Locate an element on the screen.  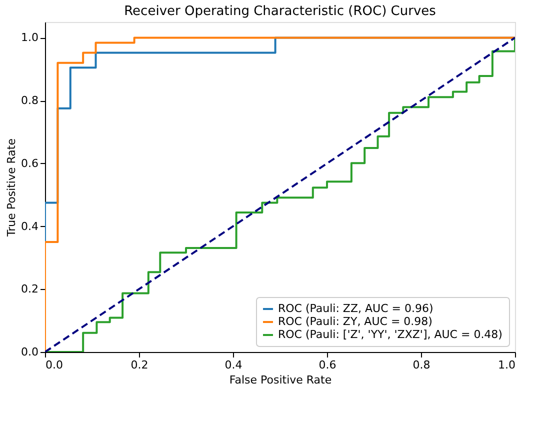
y-tick-label: 0.8 is located at coordinates (29, 101).